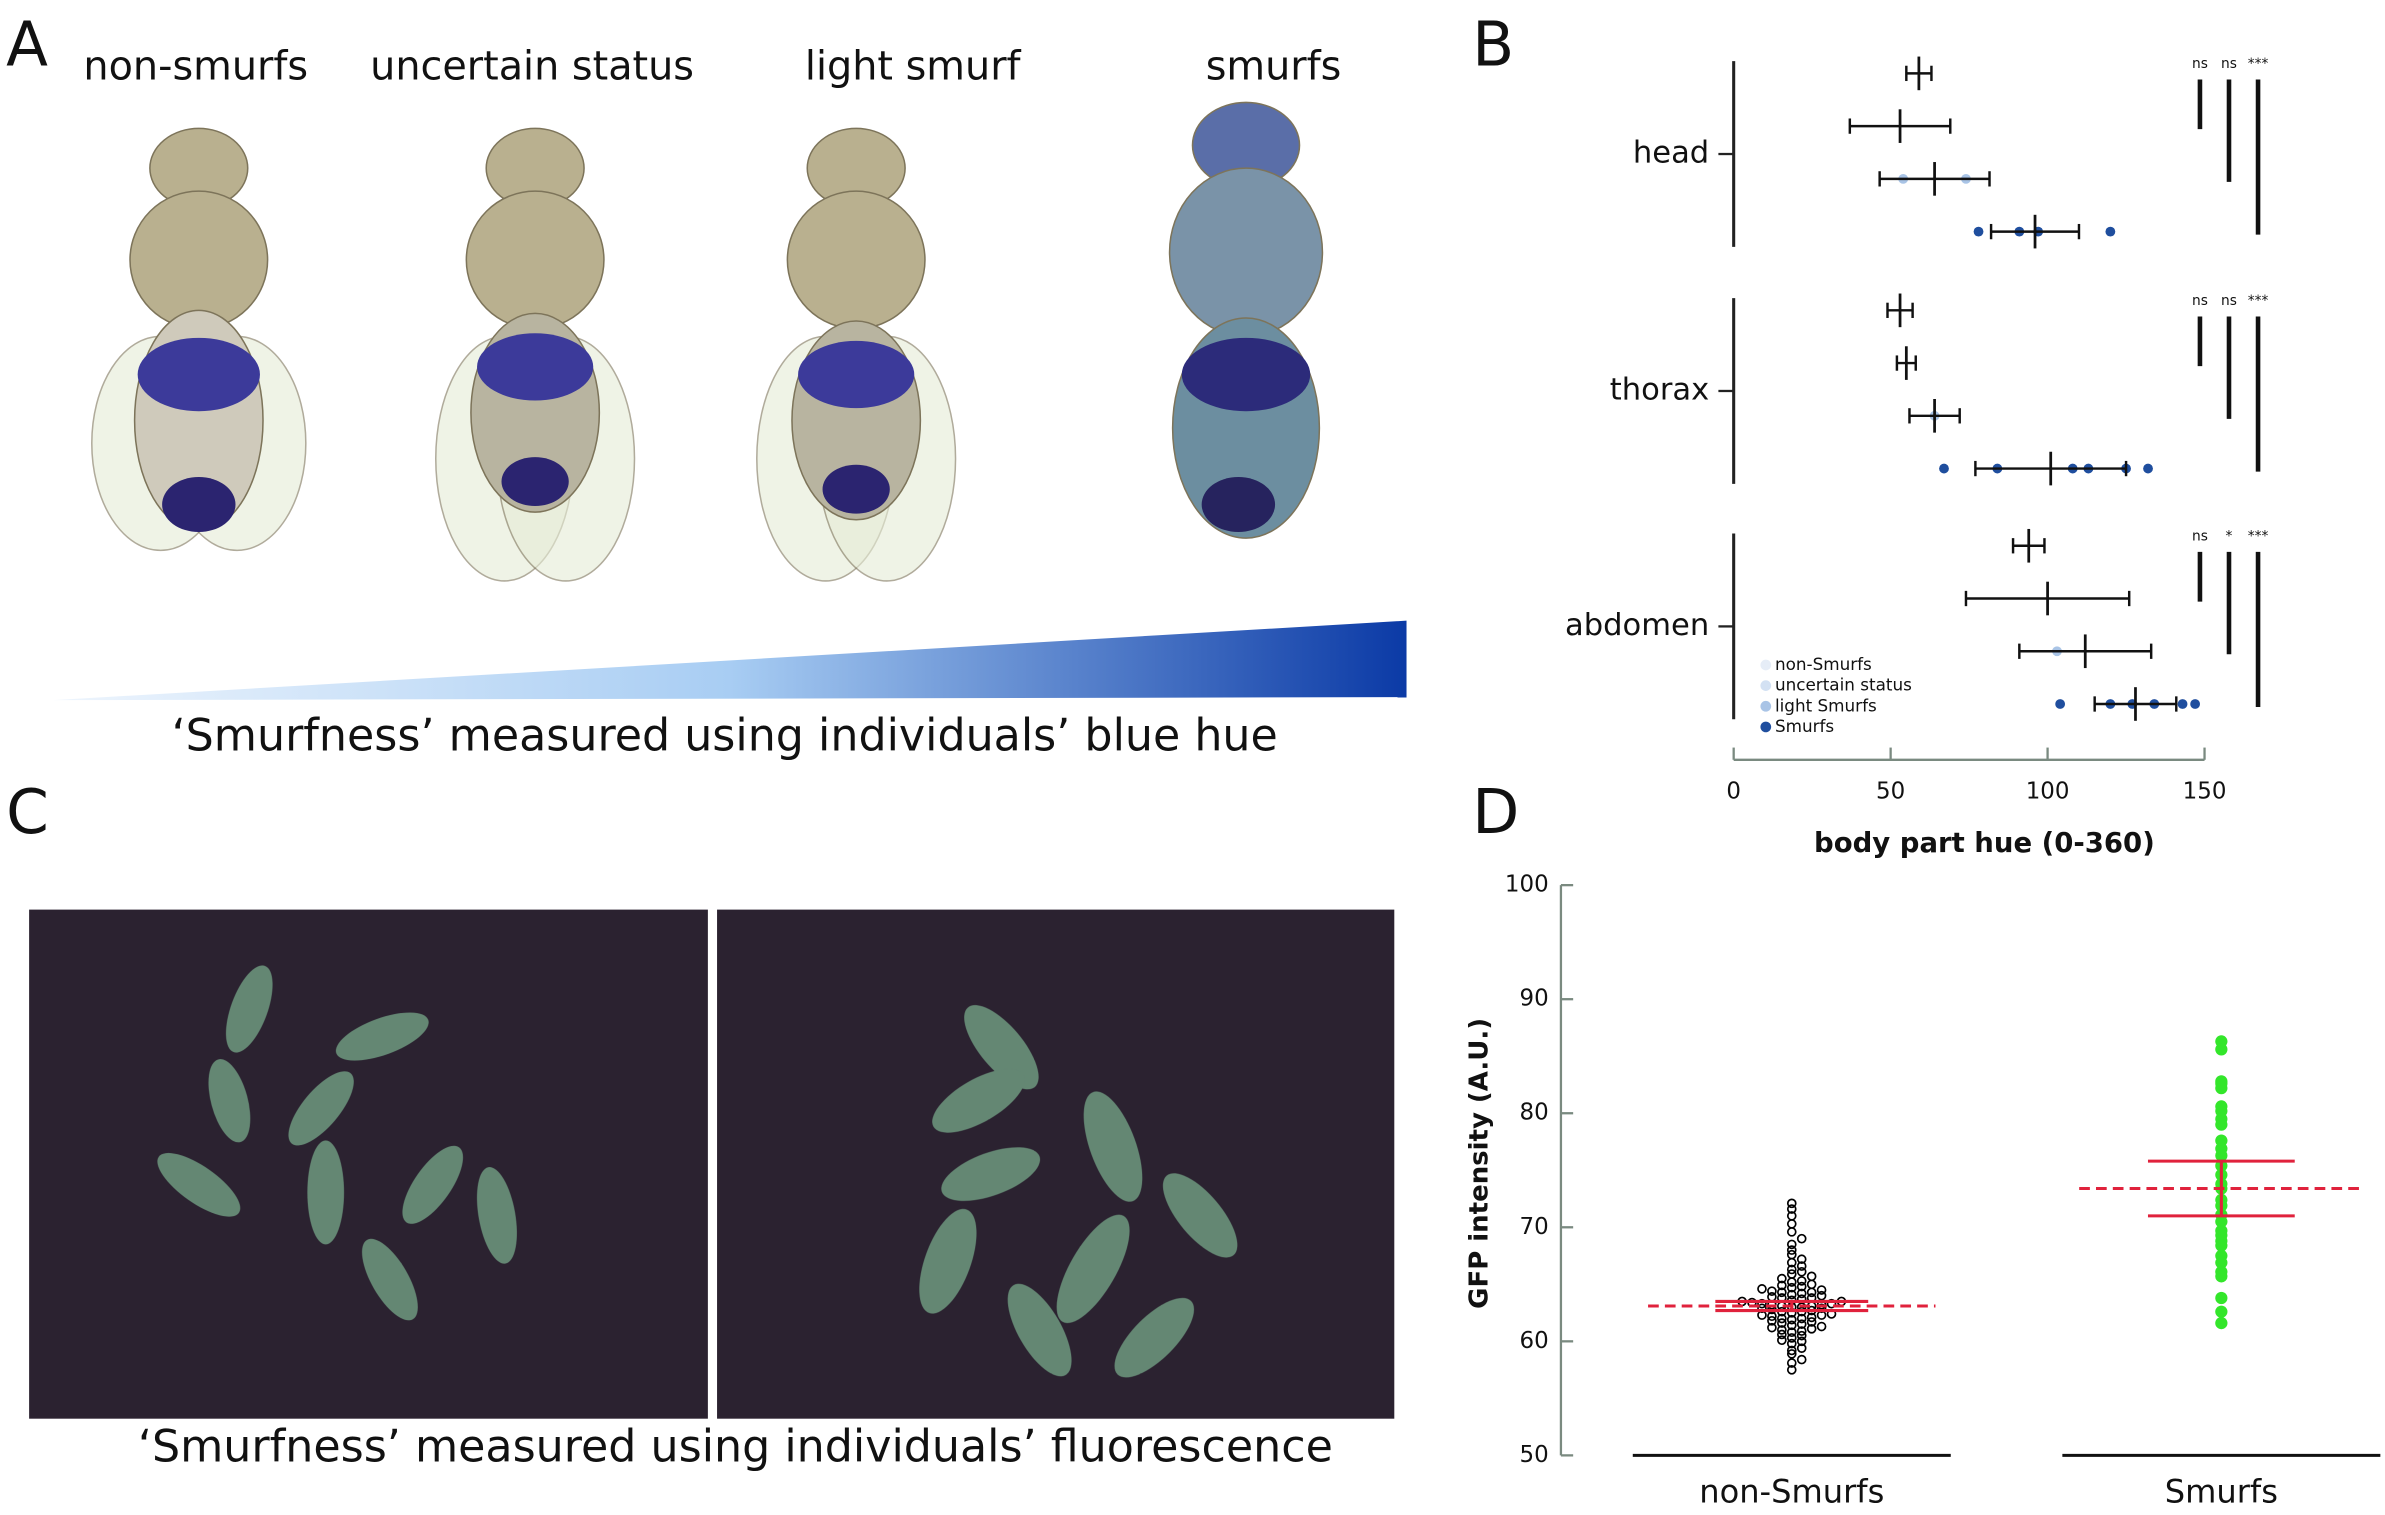 The image size is (2385, 1515). I want to click on x-tick-label: 150, so click(2205, 791).